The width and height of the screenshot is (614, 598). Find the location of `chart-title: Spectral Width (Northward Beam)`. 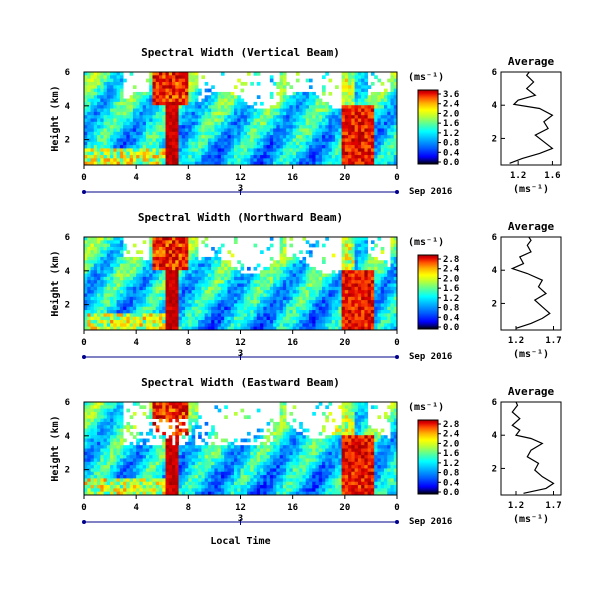

chart-title: Spectral Width (Northward Beam) is located at coordinates (240, 217).